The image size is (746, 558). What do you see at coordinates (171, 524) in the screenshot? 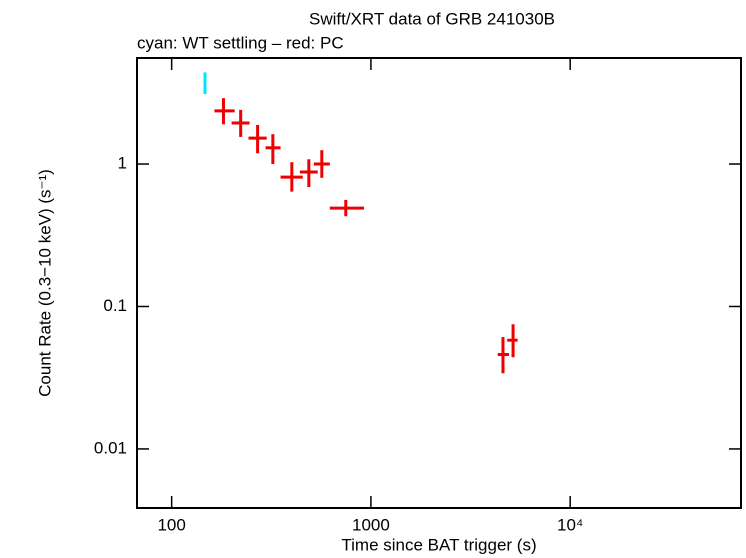
I see `x-tick-label: 100` at bounding box center [171, 524].